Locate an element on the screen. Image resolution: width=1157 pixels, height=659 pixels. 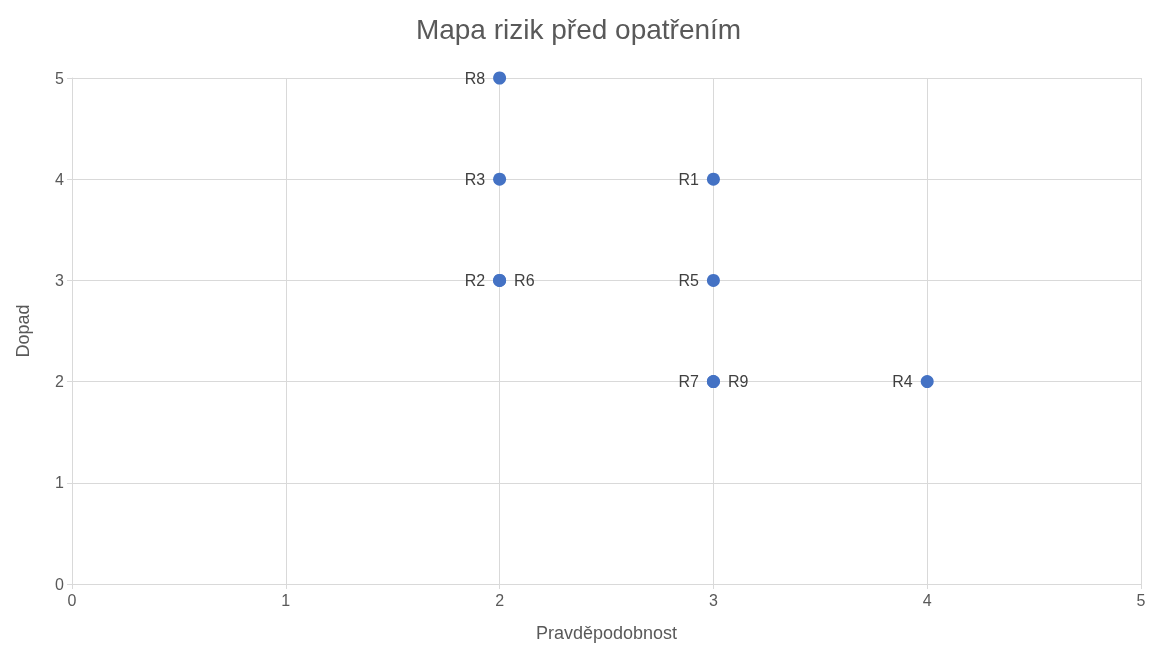
data-label: R6 is located at coordinates (524, 280).